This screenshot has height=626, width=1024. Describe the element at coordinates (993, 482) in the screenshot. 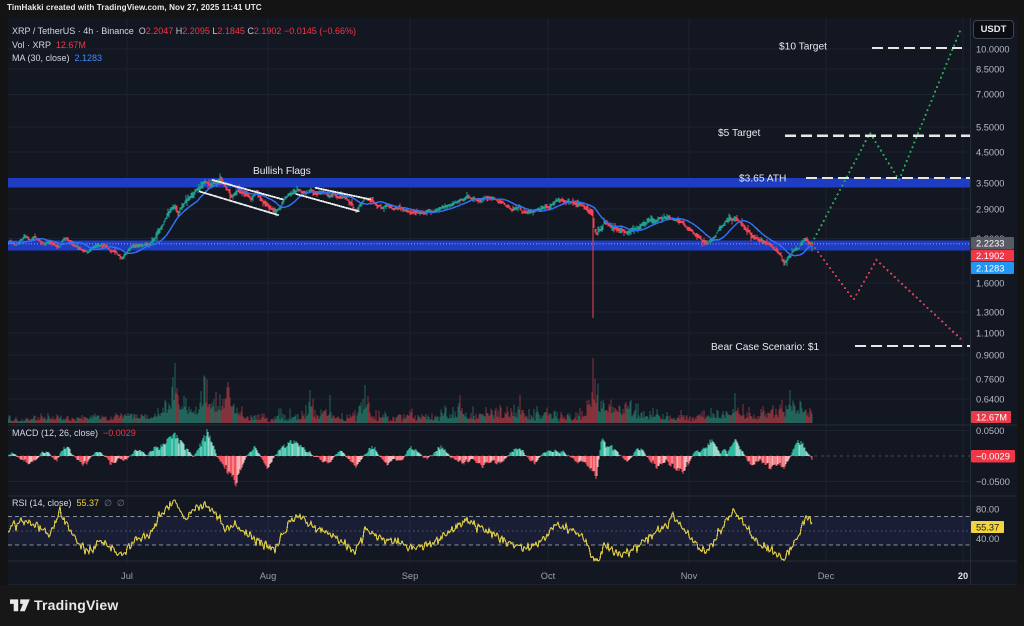

I see `svg-text: −0.0500` at that location.